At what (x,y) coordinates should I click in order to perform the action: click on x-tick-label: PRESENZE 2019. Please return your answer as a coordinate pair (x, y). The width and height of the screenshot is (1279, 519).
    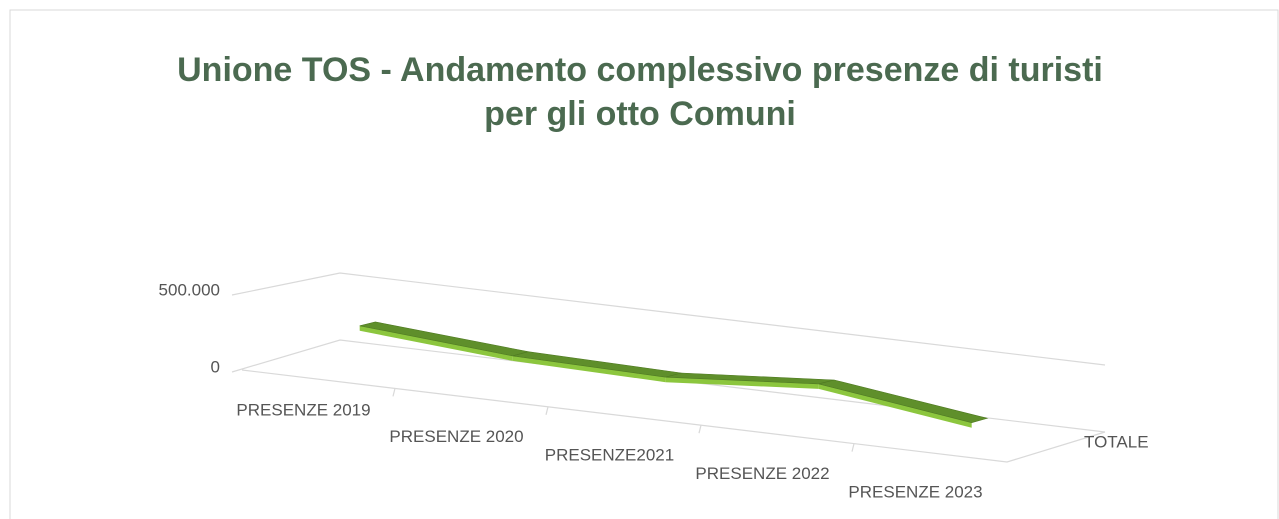
    Looking at the image, I should click on (303, 410).